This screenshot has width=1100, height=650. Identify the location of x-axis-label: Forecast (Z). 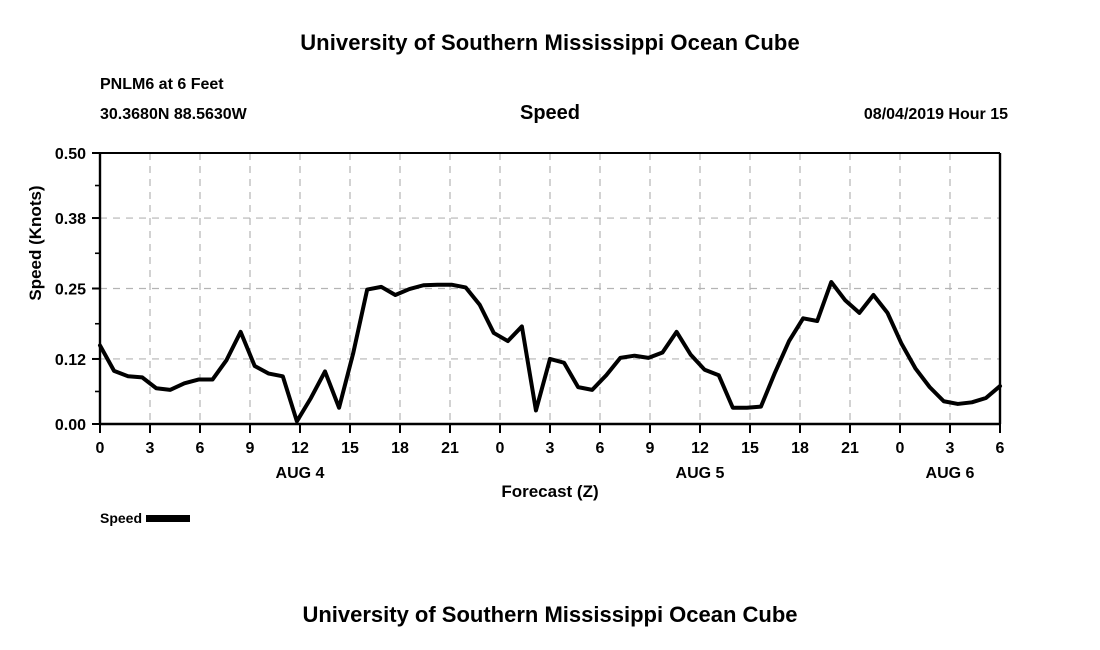
(550, 491).